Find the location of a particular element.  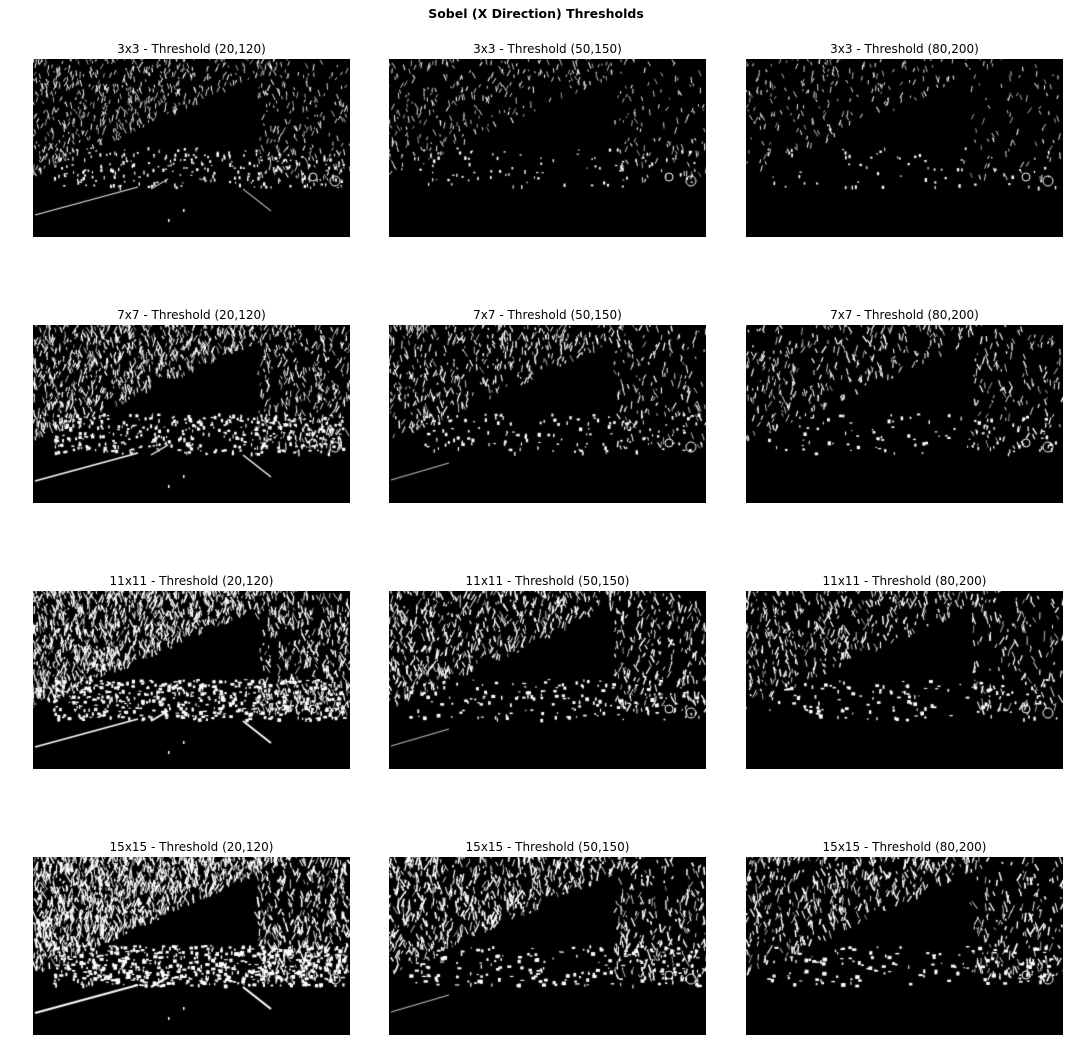

subplot-title: 15x15 - Threshold (50,150) is located at coordinates (547, 847).